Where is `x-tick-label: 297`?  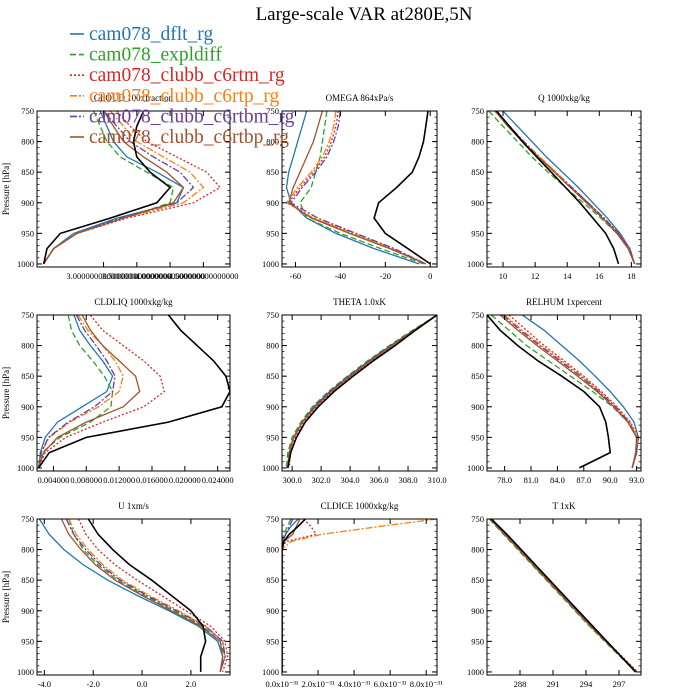 x-tick-label: 297 is located at coordinates (619, 684).